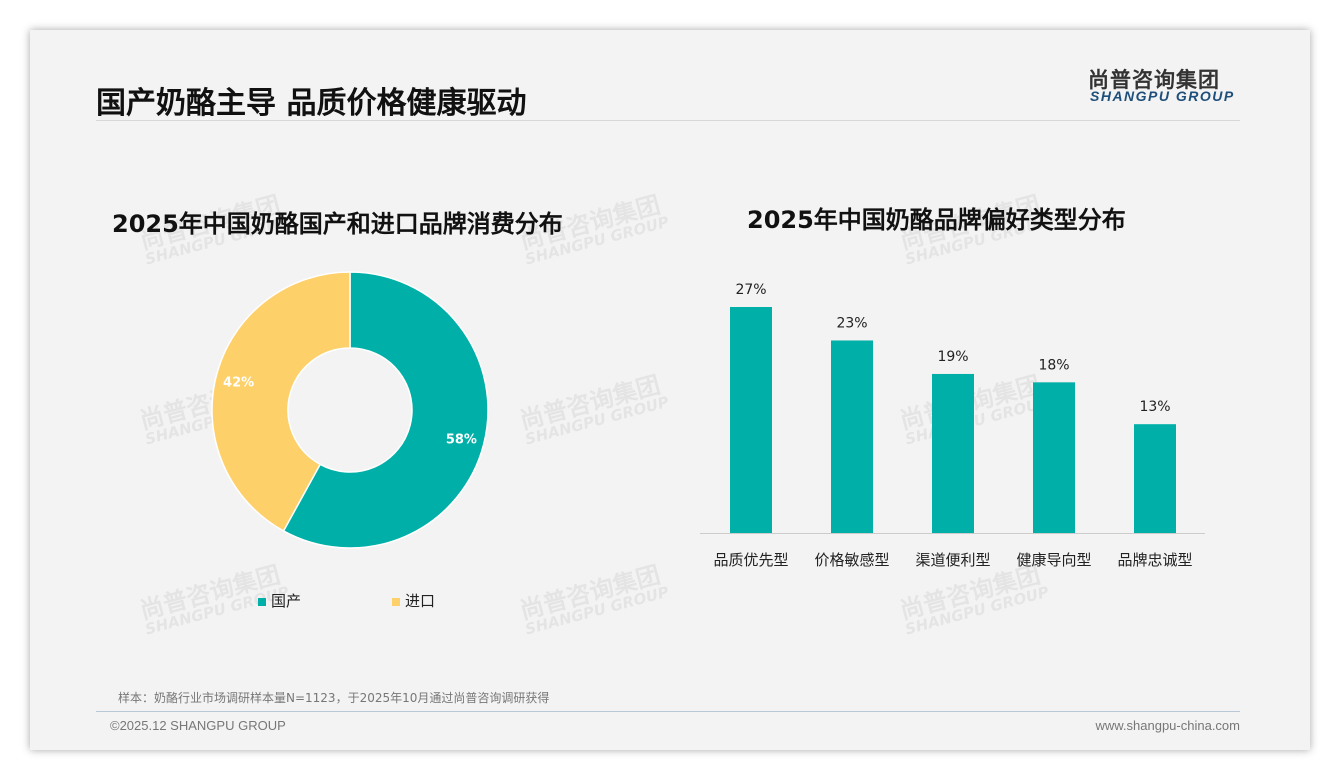 This screenshot has width=1340, height=780. Describe the element at coordinates (952, 357) in the screenshot. I see `bar-value-label: 19%` at that location.